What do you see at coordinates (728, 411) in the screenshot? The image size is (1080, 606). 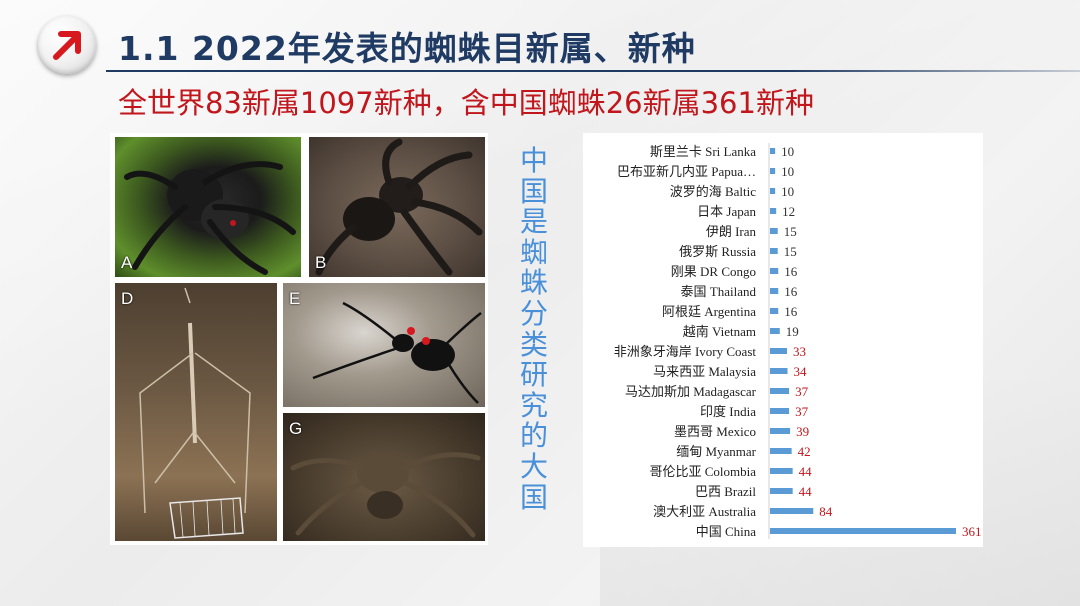 I see `category-label: 印度 India` at bounding box center [728, 411].